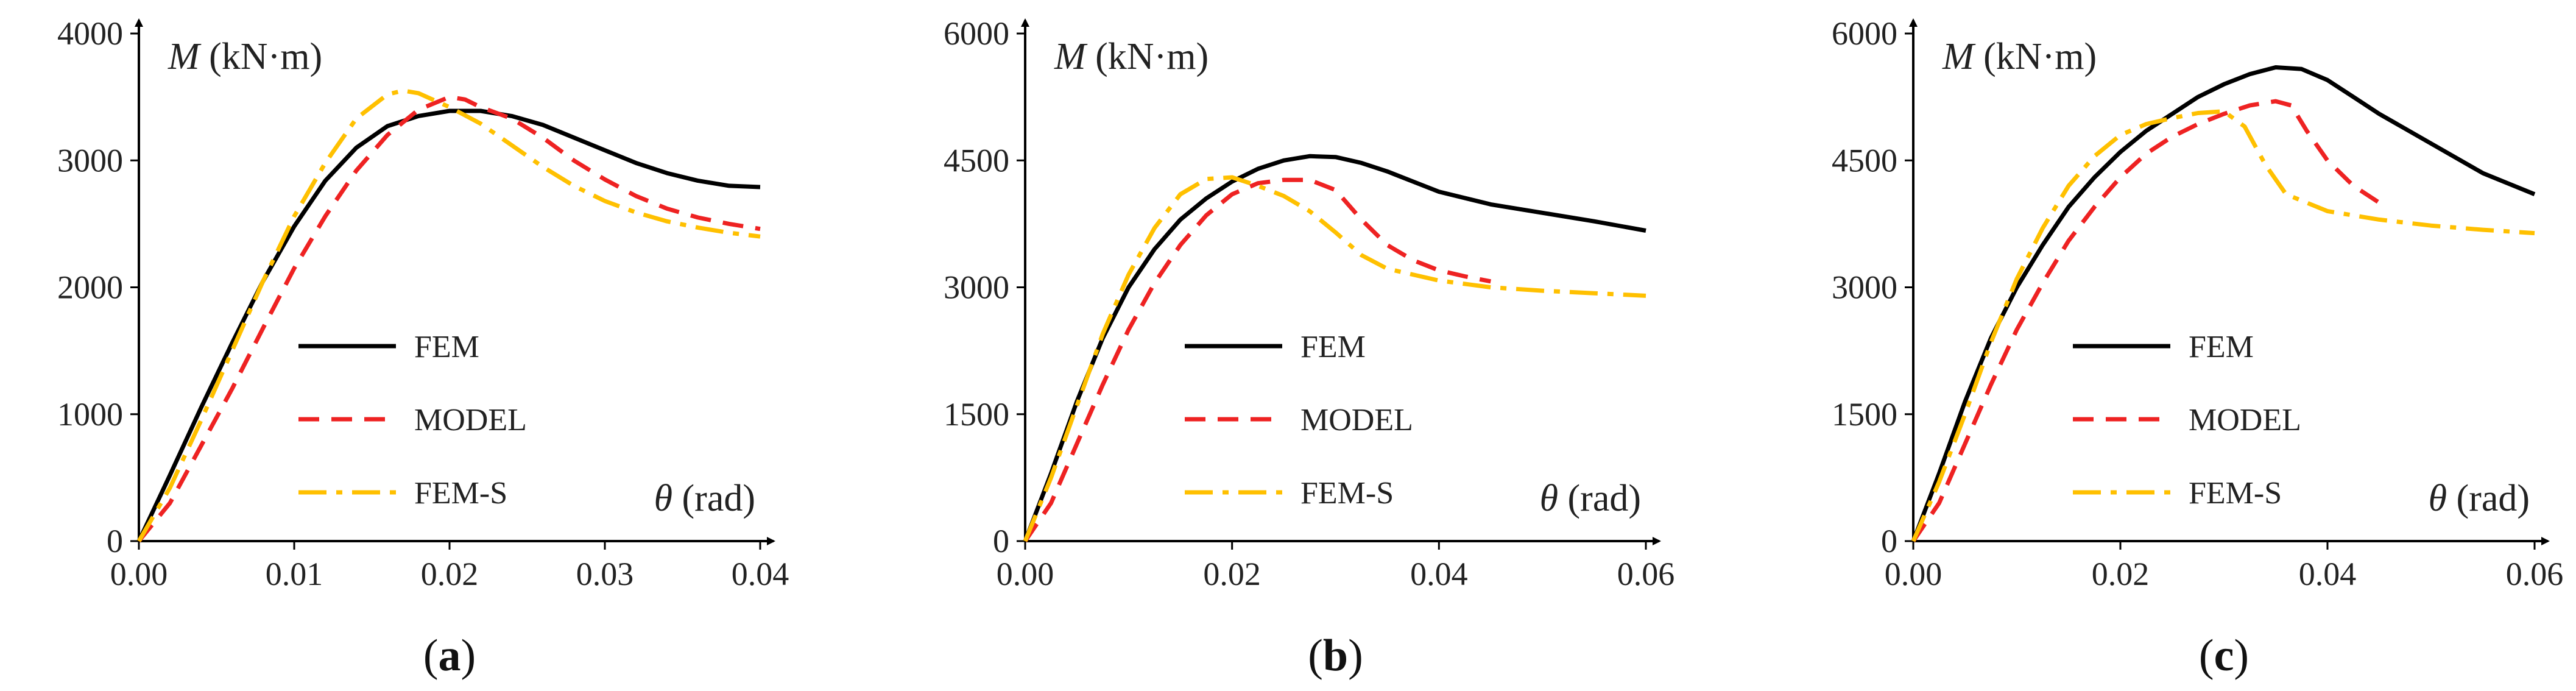 The width and height of the screenshot is (2576, 691). What do you see at coordinates (90, 414) in the screenshot?
I see `y-tick-label: 1000` at bounding box center [90, 414].